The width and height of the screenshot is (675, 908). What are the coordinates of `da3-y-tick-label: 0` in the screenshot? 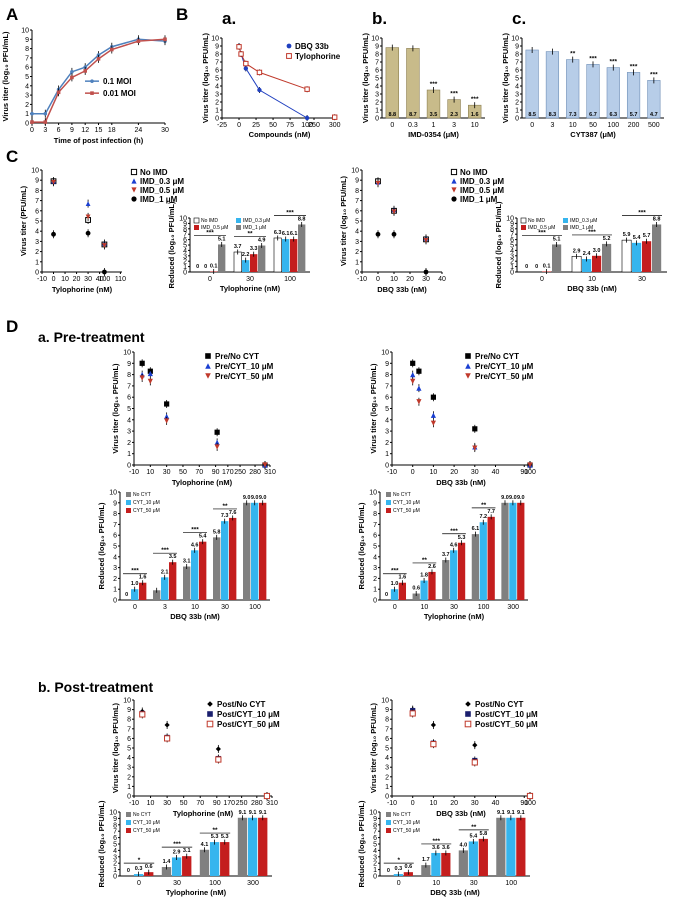 It's located at (115, 601).